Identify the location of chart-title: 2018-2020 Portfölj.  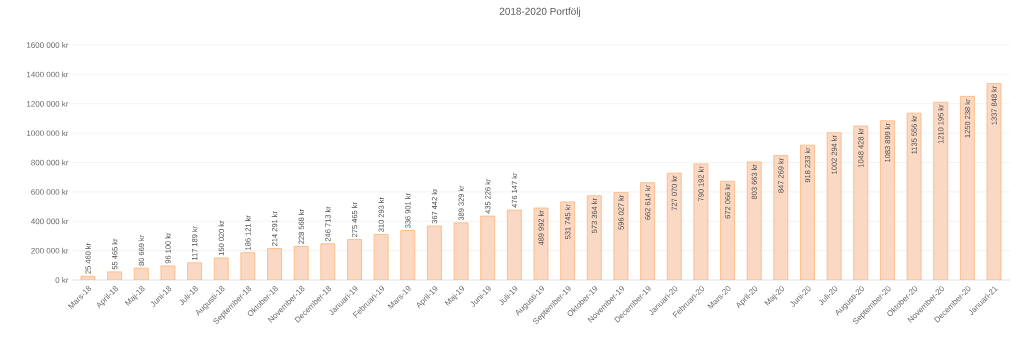
(540, 12).